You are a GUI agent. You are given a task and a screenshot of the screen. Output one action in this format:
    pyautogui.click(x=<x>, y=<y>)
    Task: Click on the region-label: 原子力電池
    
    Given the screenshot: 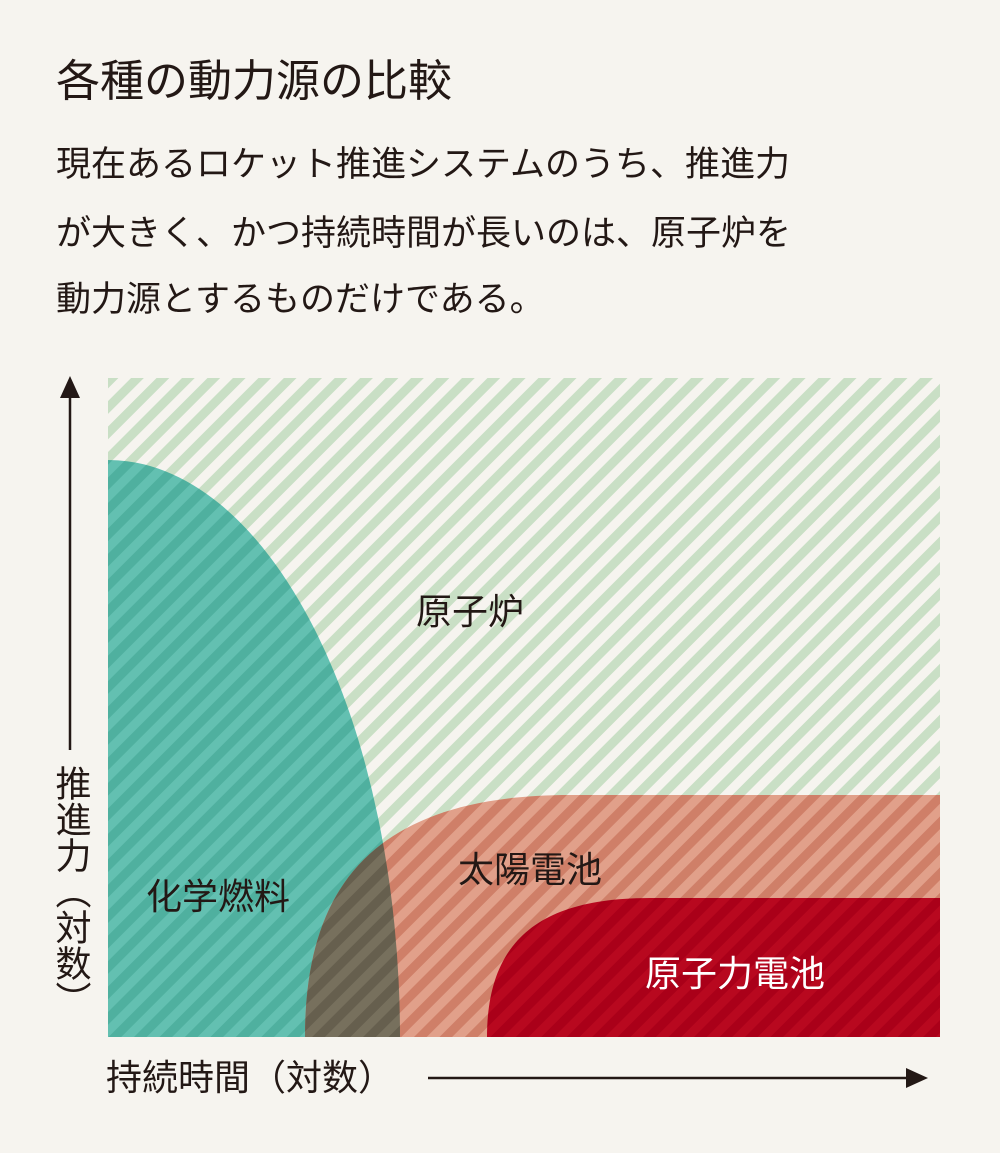 What is the action you would take?
    pyautogui.click(x=735, y=974)
    